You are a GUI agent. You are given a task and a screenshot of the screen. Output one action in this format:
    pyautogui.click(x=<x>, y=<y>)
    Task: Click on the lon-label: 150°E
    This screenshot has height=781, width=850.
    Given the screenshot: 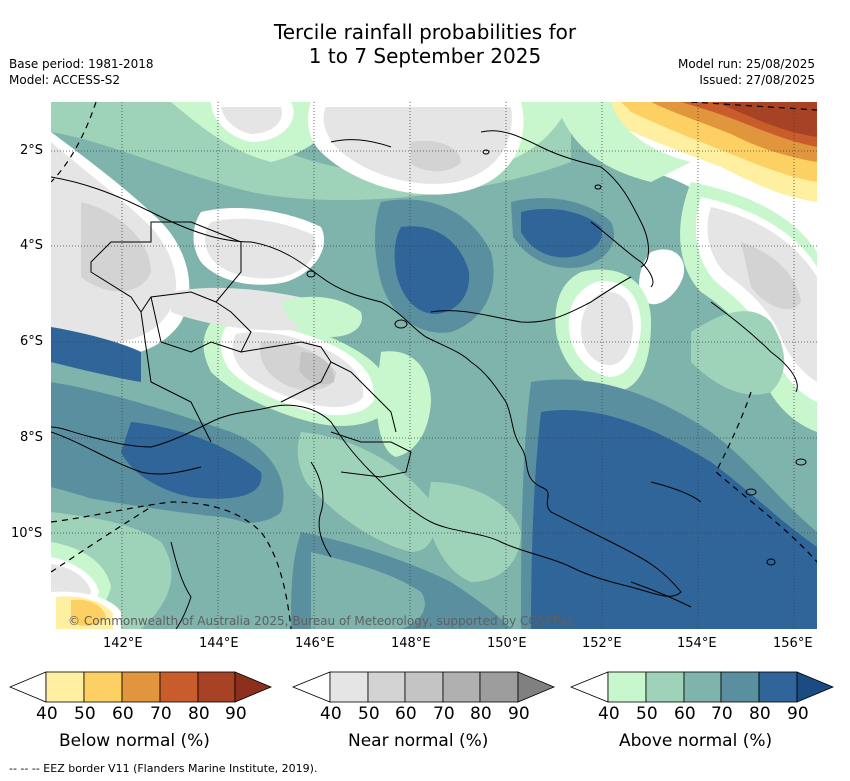 What is the action you would take?
    pyautogui.click(x=507, y=643)
    